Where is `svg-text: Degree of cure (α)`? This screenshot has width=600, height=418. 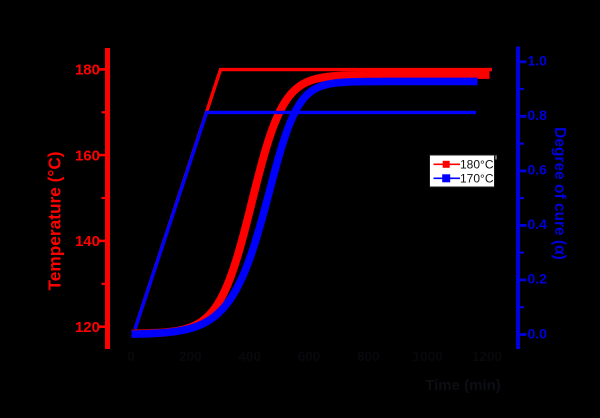
svg-text: Degree of cure (α) is located at coordinates (559, 193).